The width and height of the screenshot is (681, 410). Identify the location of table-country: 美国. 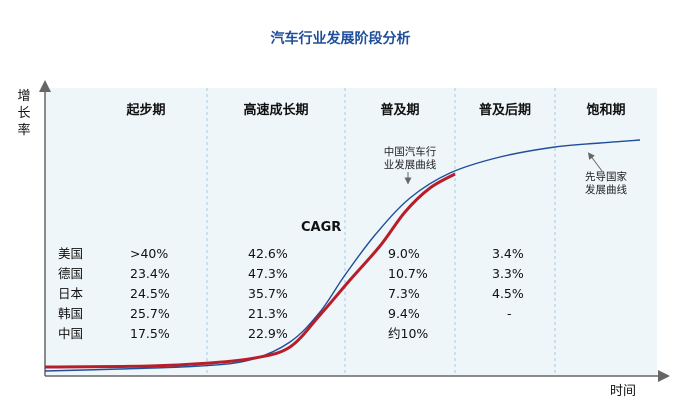
(70, 253).